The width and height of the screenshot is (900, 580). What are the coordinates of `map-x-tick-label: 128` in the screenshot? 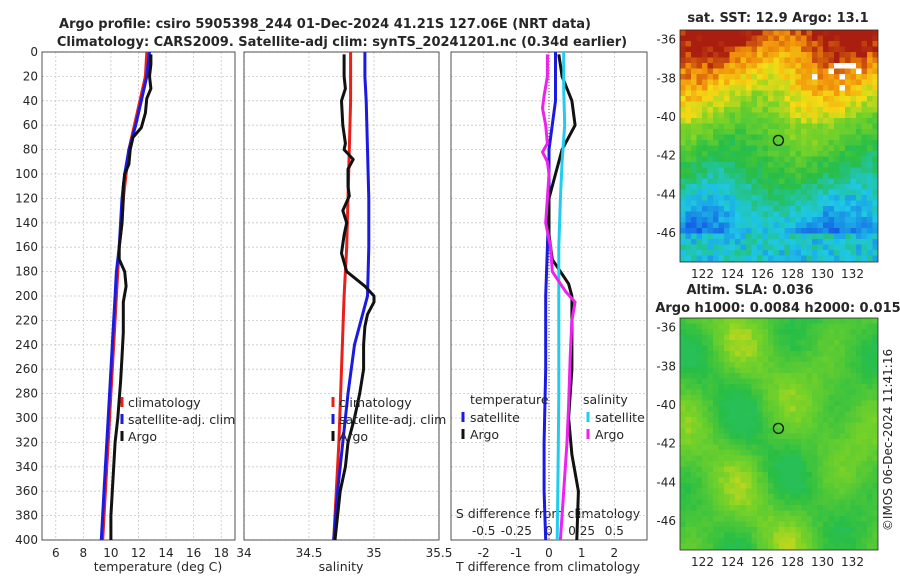 It's located at (792, 562).